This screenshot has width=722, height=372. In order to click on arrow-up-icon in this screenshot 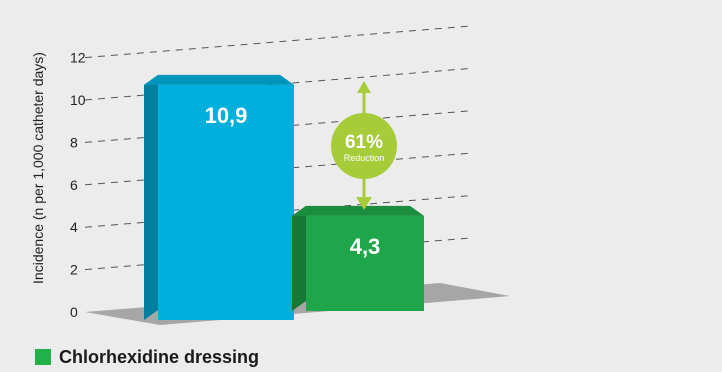, I will do `click(364, 87)`.